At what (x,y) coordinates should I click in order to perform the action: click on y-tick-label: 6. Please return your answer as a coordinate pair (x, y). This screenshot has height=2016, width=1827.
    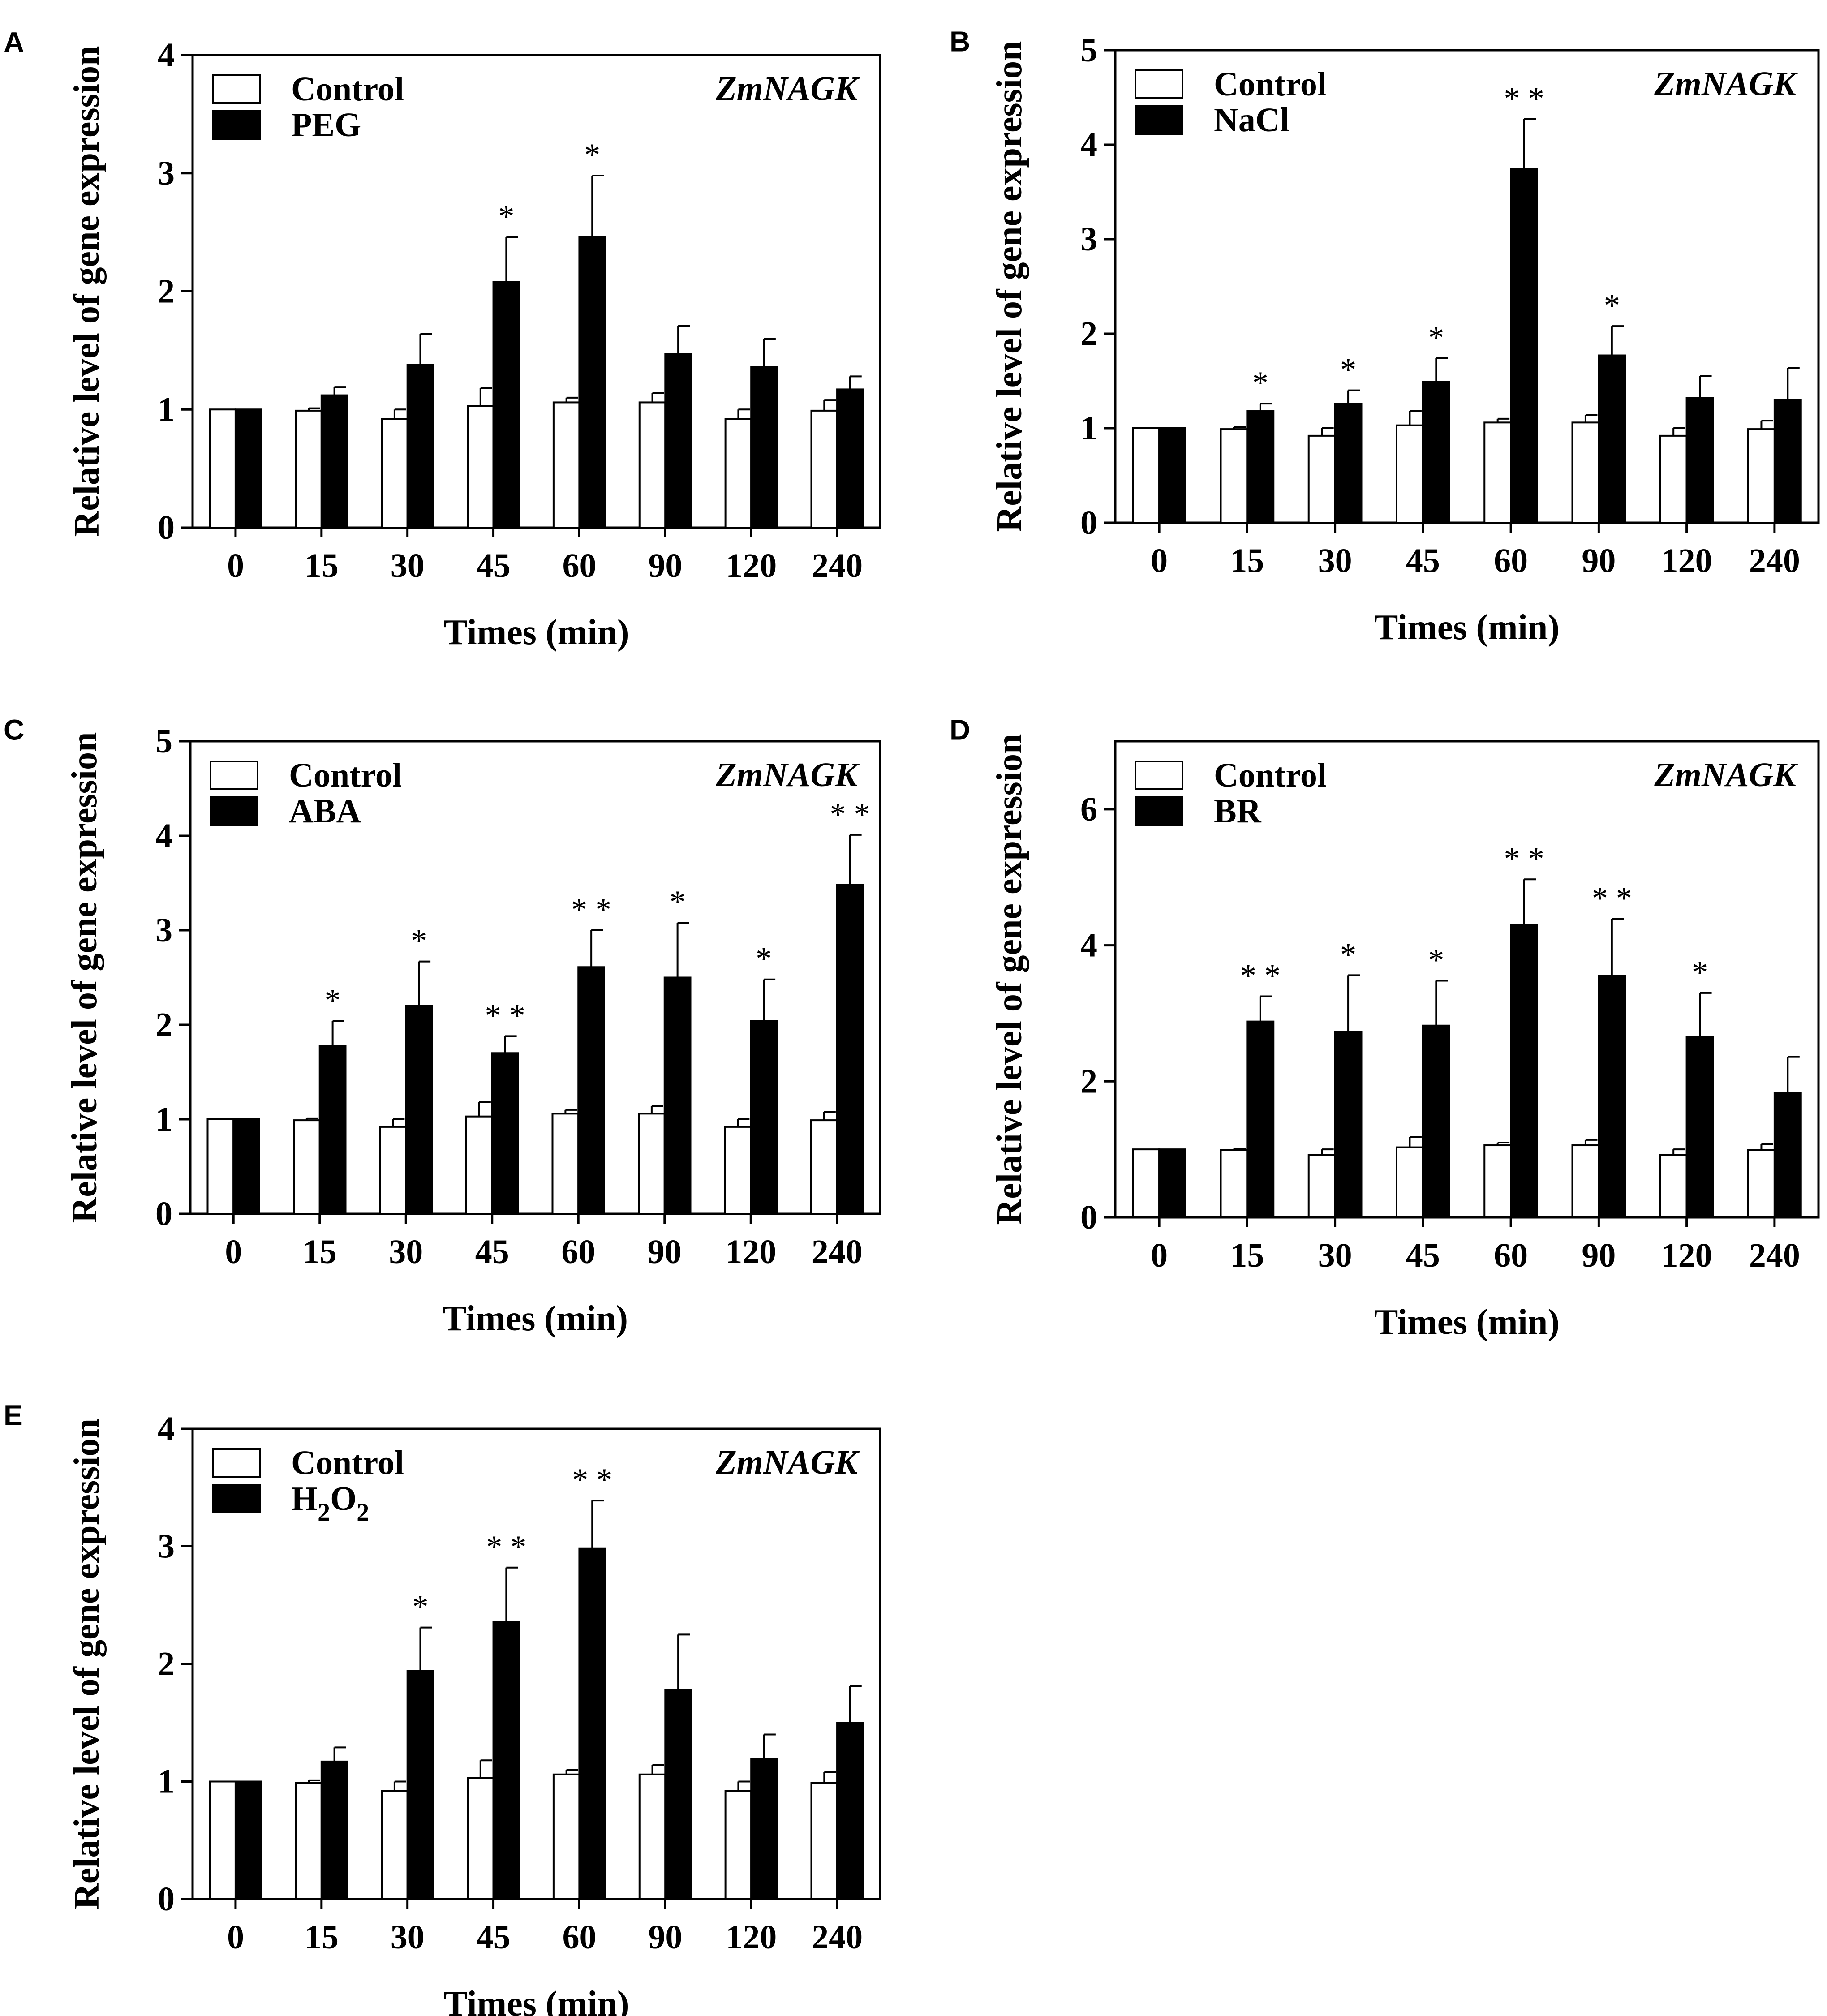
    Looking at the image, I should click on (1088, 809).